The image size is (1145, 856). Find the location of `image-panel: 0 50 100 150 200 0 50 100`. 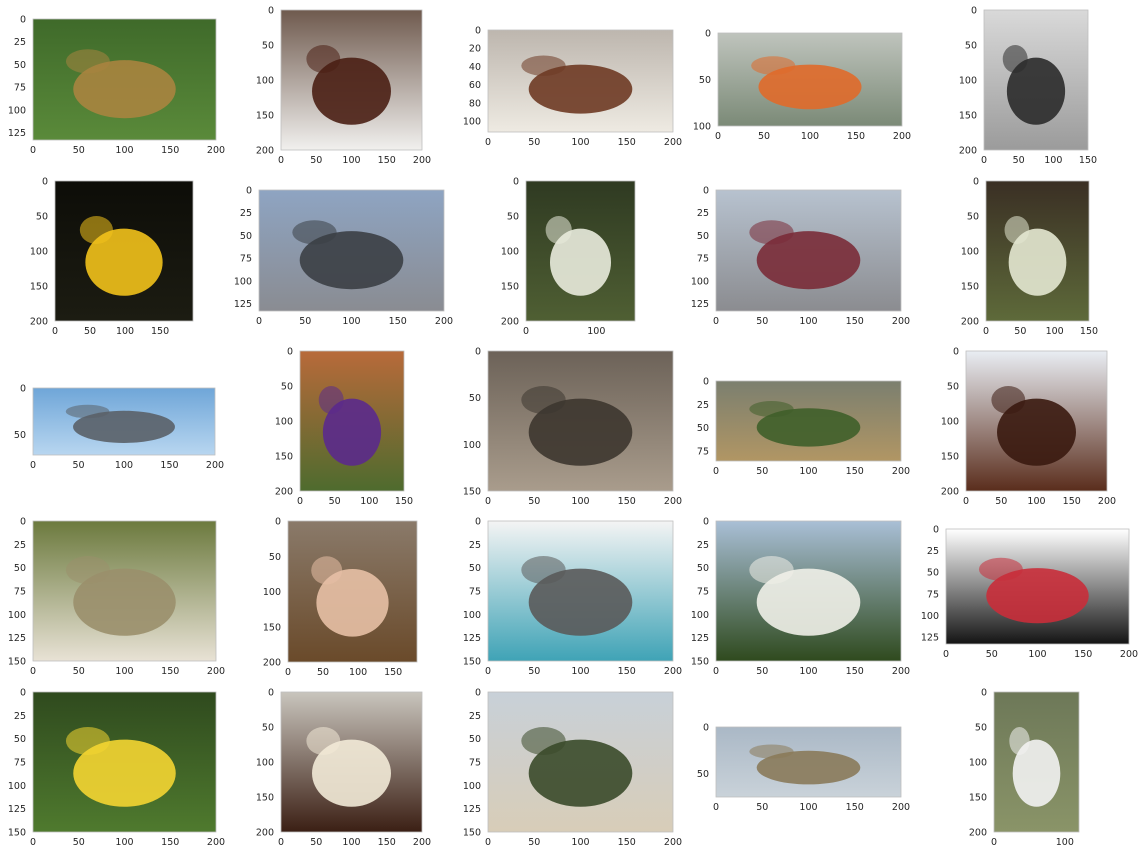

image-panel: 0 50 100 150 200 0 50 100 is located at coordinates (802, 86).